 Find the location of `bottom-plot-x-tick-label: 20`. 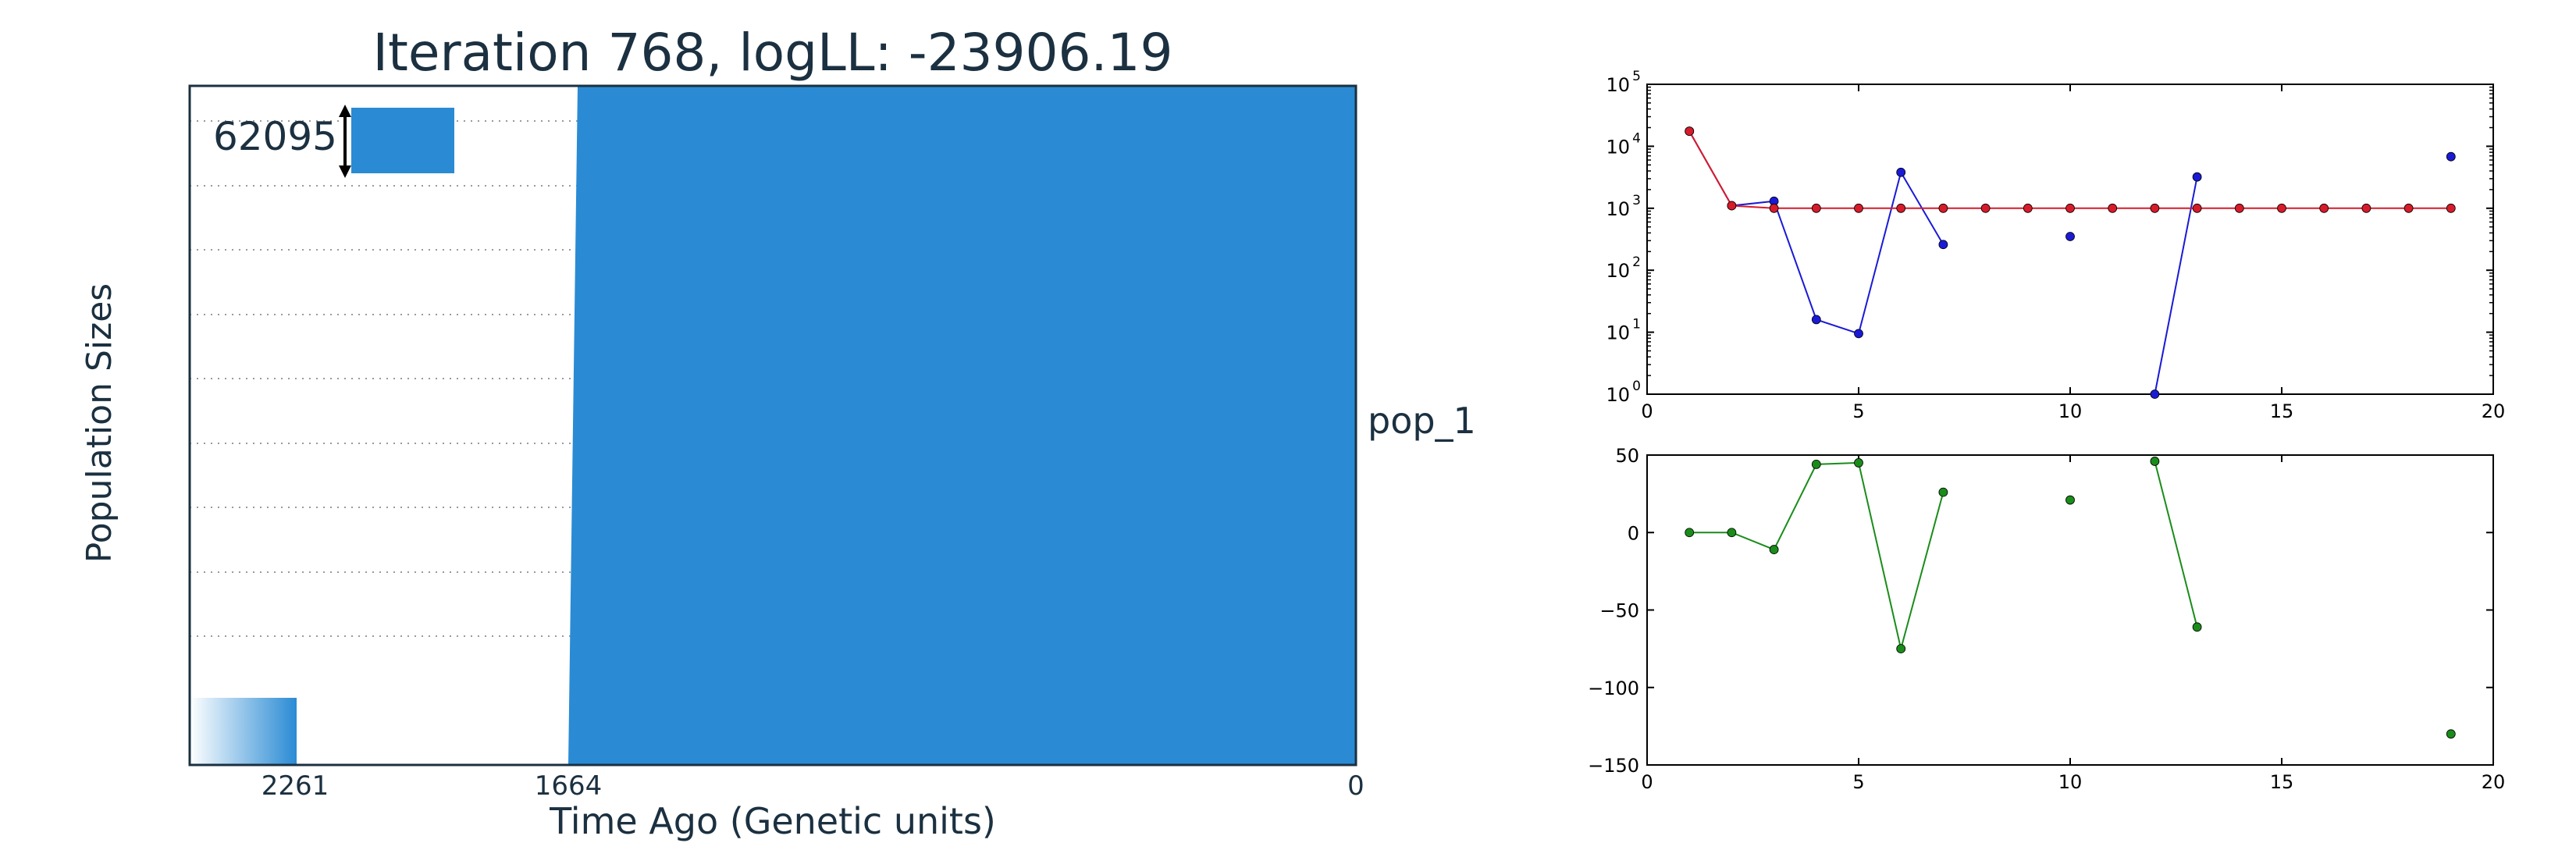

bottom-plot-x-tick-label: 20 is located at coordinates (2494, 782).